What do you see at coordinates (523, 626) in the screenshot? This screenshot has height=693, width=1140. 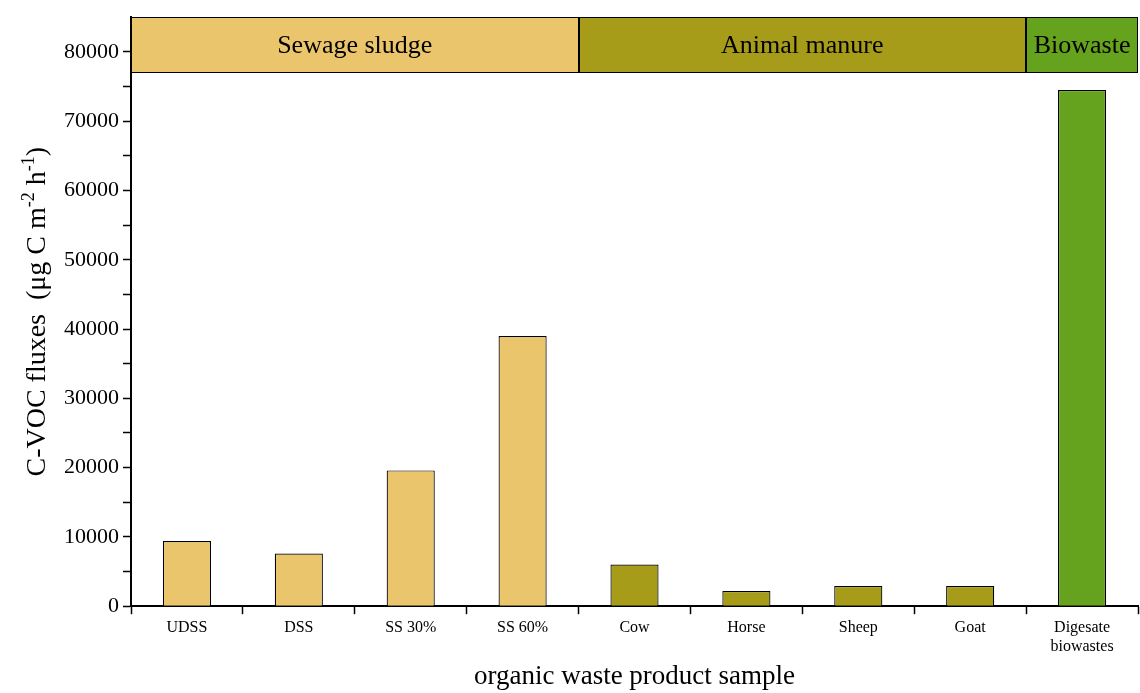 I see `x-tick-label: SS 60%` at bounding box center [523, 626].